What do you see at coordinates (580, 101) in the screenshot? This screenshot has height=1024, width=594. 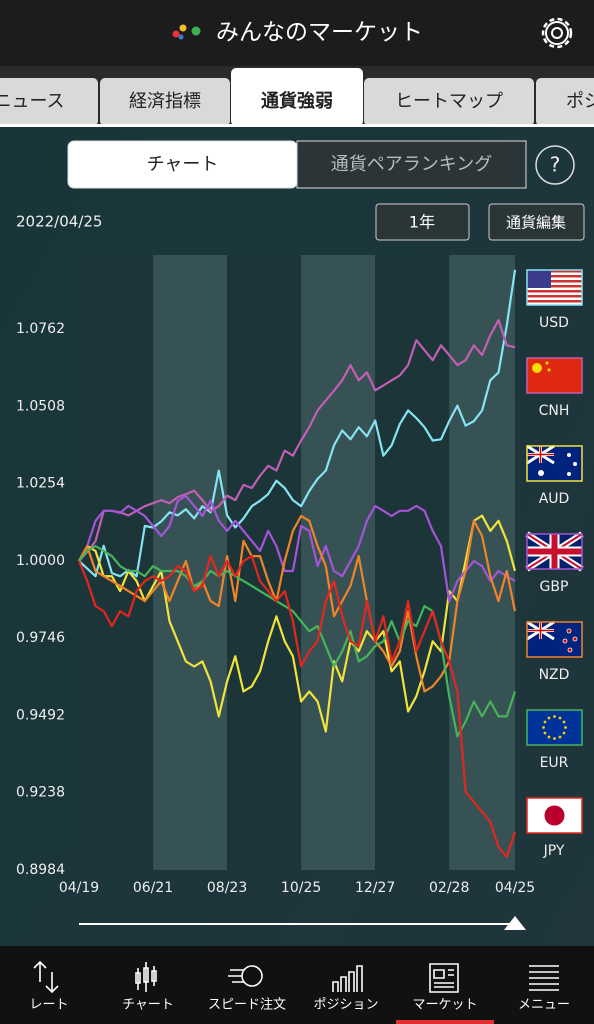 I see `tab-label: ポジ` at bounding box center [580, 101].